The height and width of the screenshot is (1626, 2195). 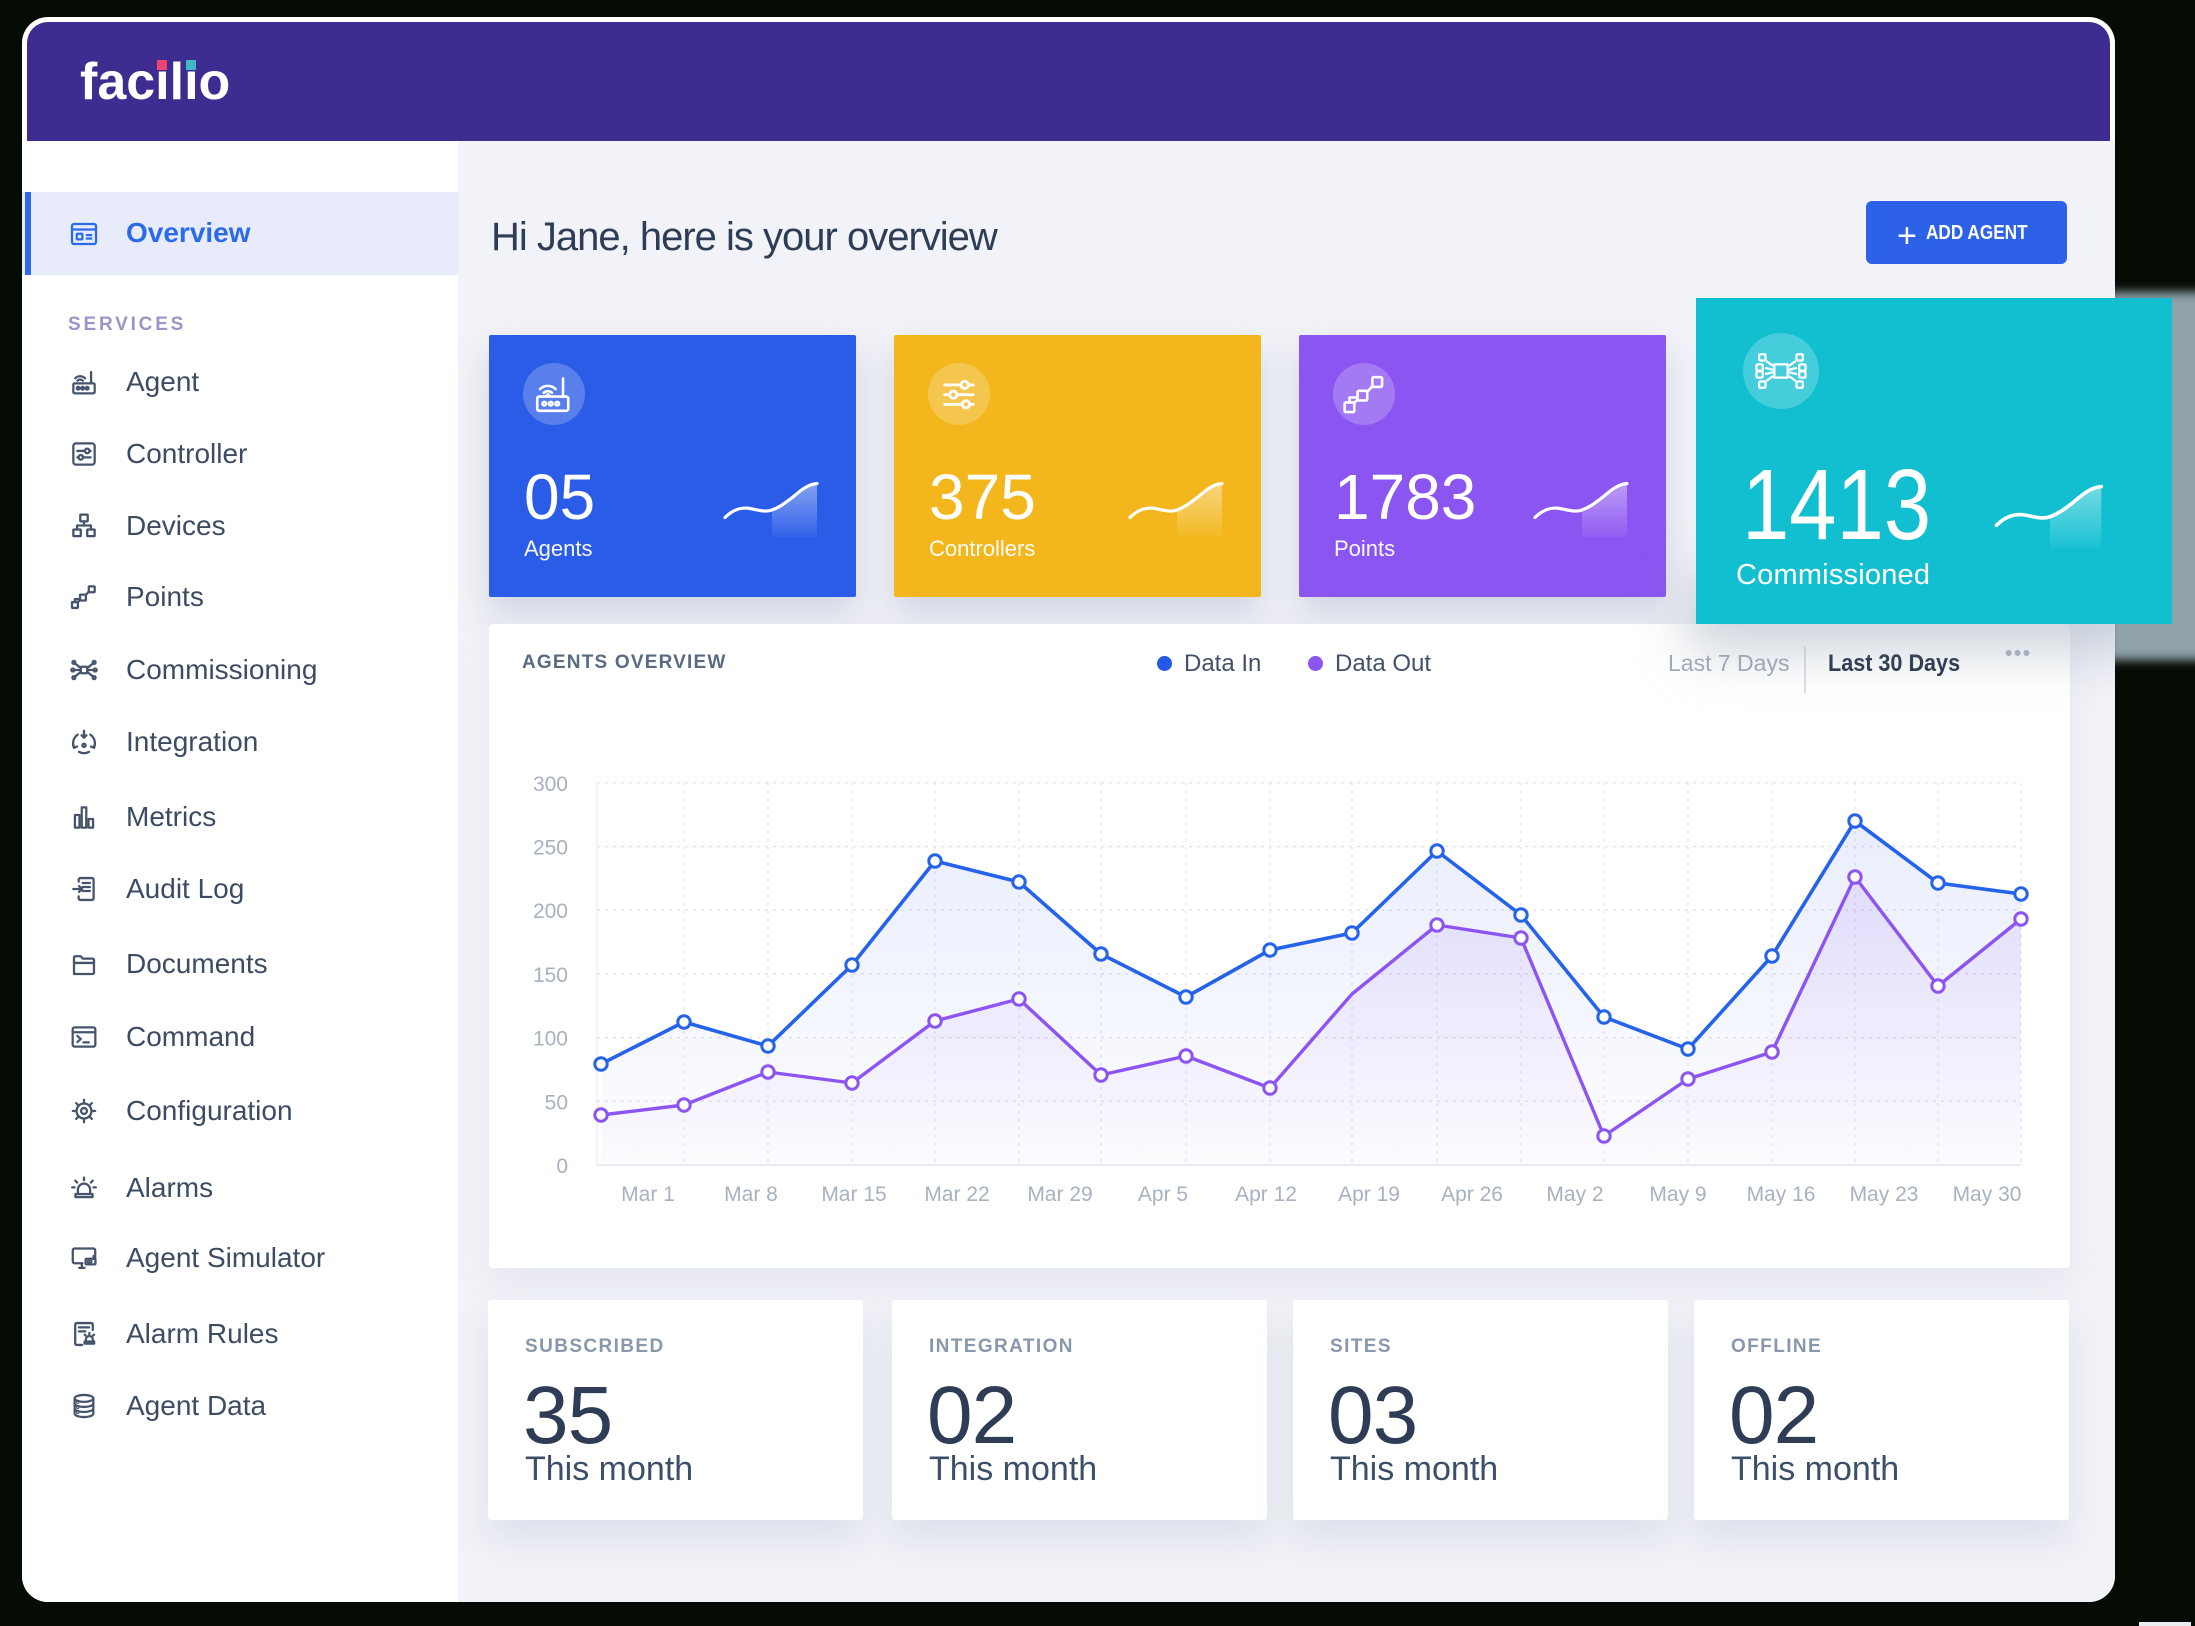 What do you see at coordinates (1574, 1194) in the screenshot?
I see `svg-text: May 2` at bounding box center [1574, 1194].